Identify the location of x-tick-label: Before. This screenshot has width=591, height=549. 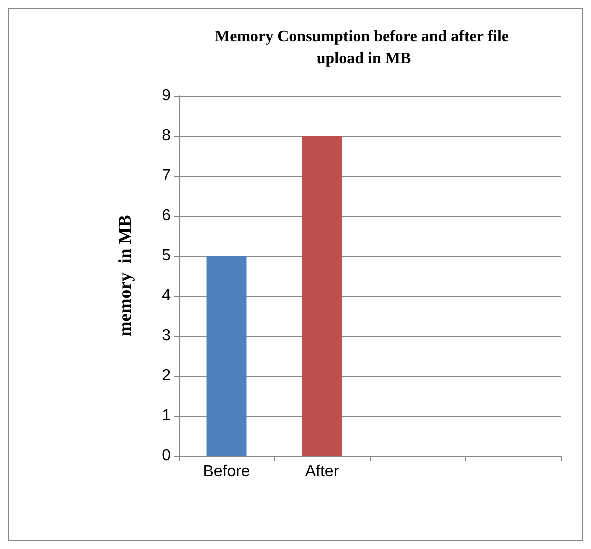
(226, 472).